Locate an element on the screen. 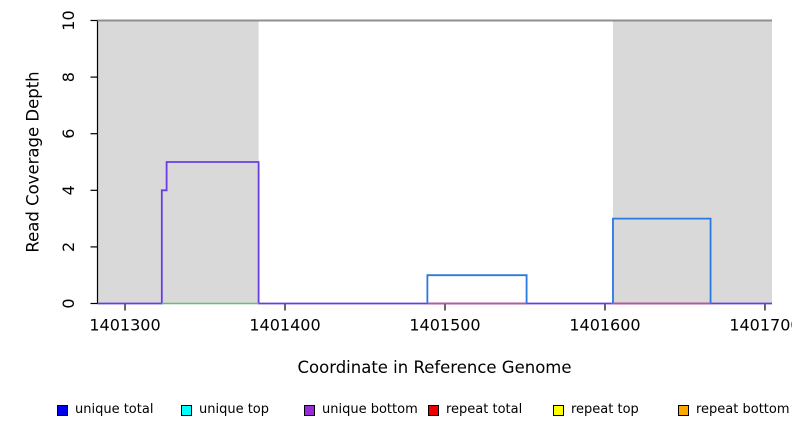 This screenshot has width=792, height=432. legend-label-repeat-top: repeat top is located at coordinates (605, 409).